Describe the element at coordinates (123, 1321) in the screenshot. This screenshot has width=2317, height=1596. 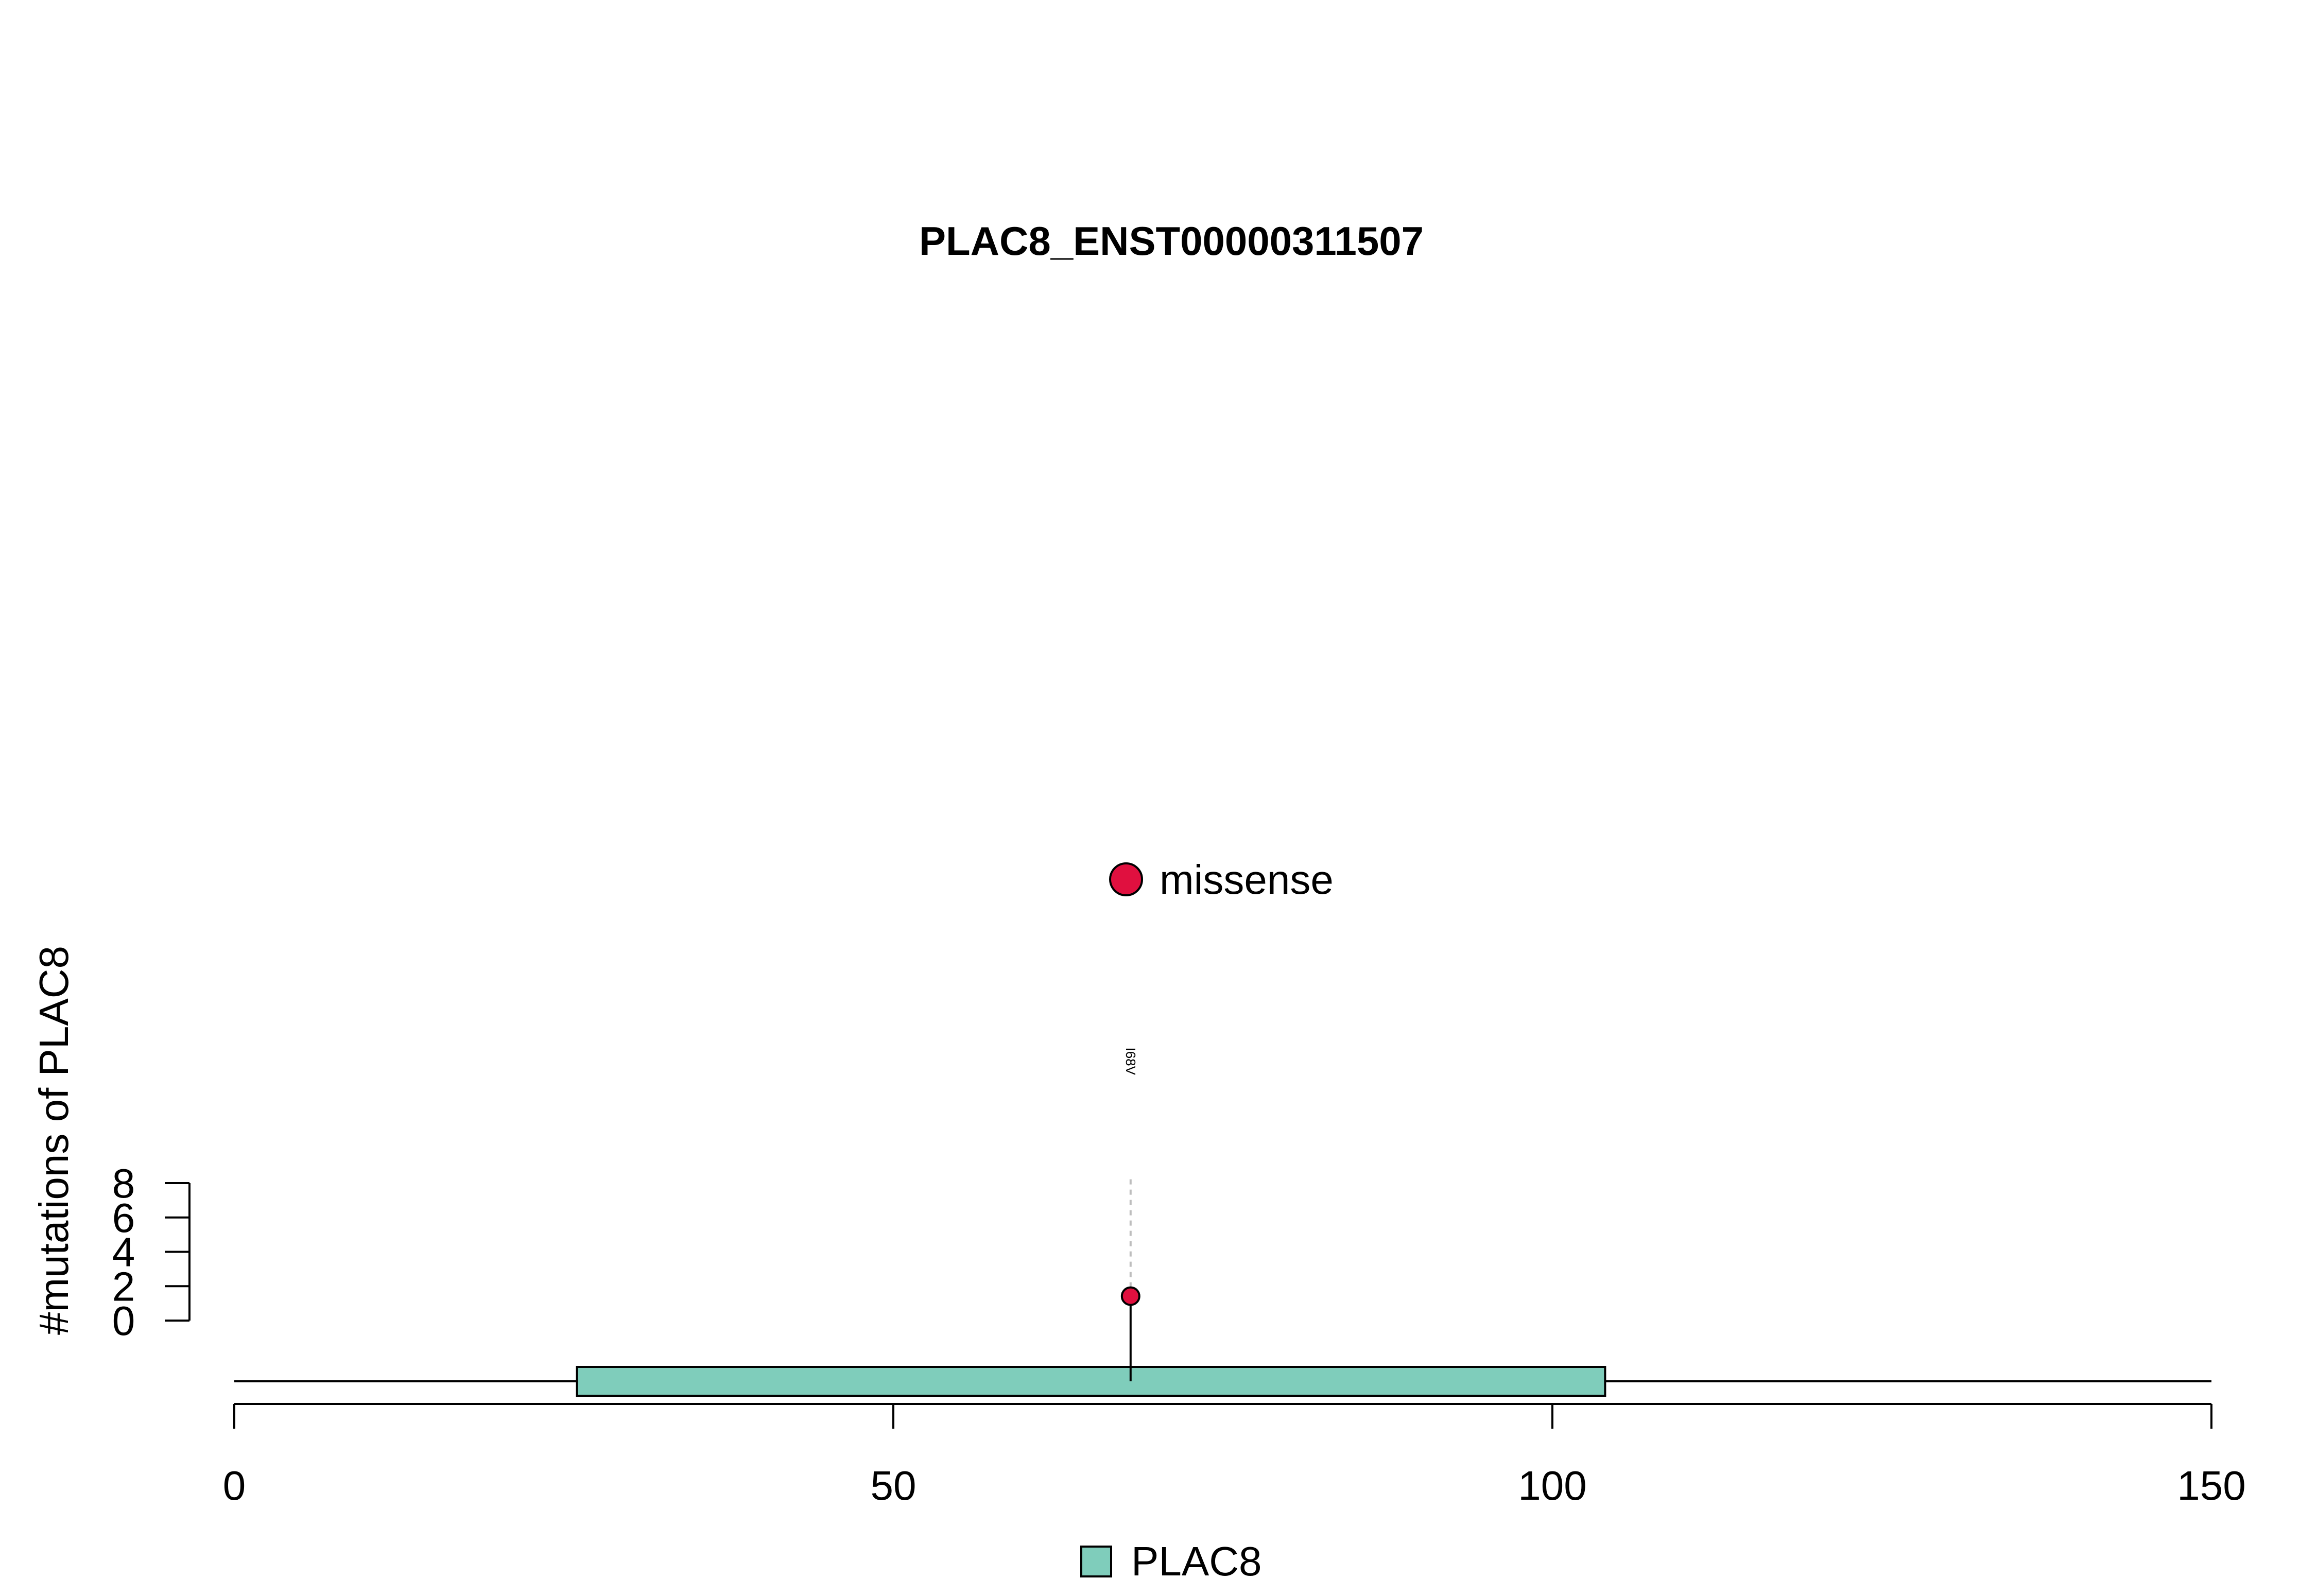
I see `y-tick-label: 0` at that location.